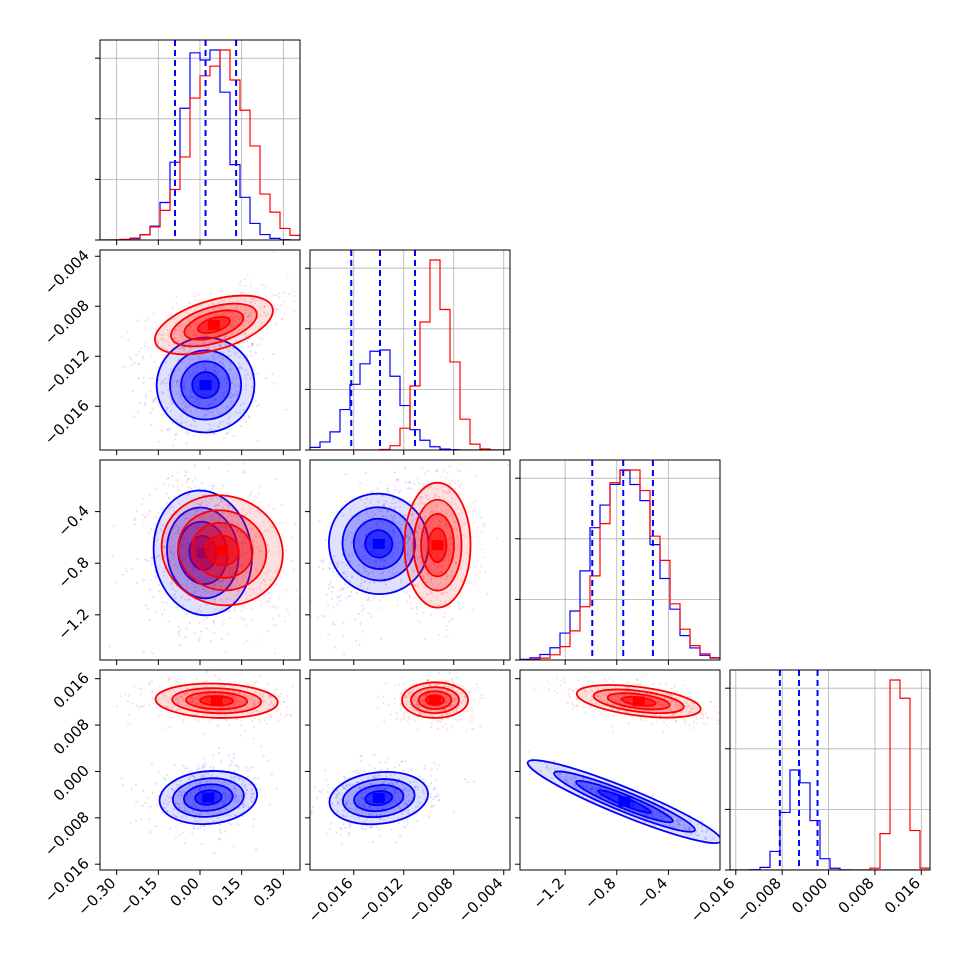 This screenshot has height=970, width=970. What do you see at coordinates (809, 895) in the screenshot?
I see `x-tick-label: 0.000` at bounding box center [809, 895].